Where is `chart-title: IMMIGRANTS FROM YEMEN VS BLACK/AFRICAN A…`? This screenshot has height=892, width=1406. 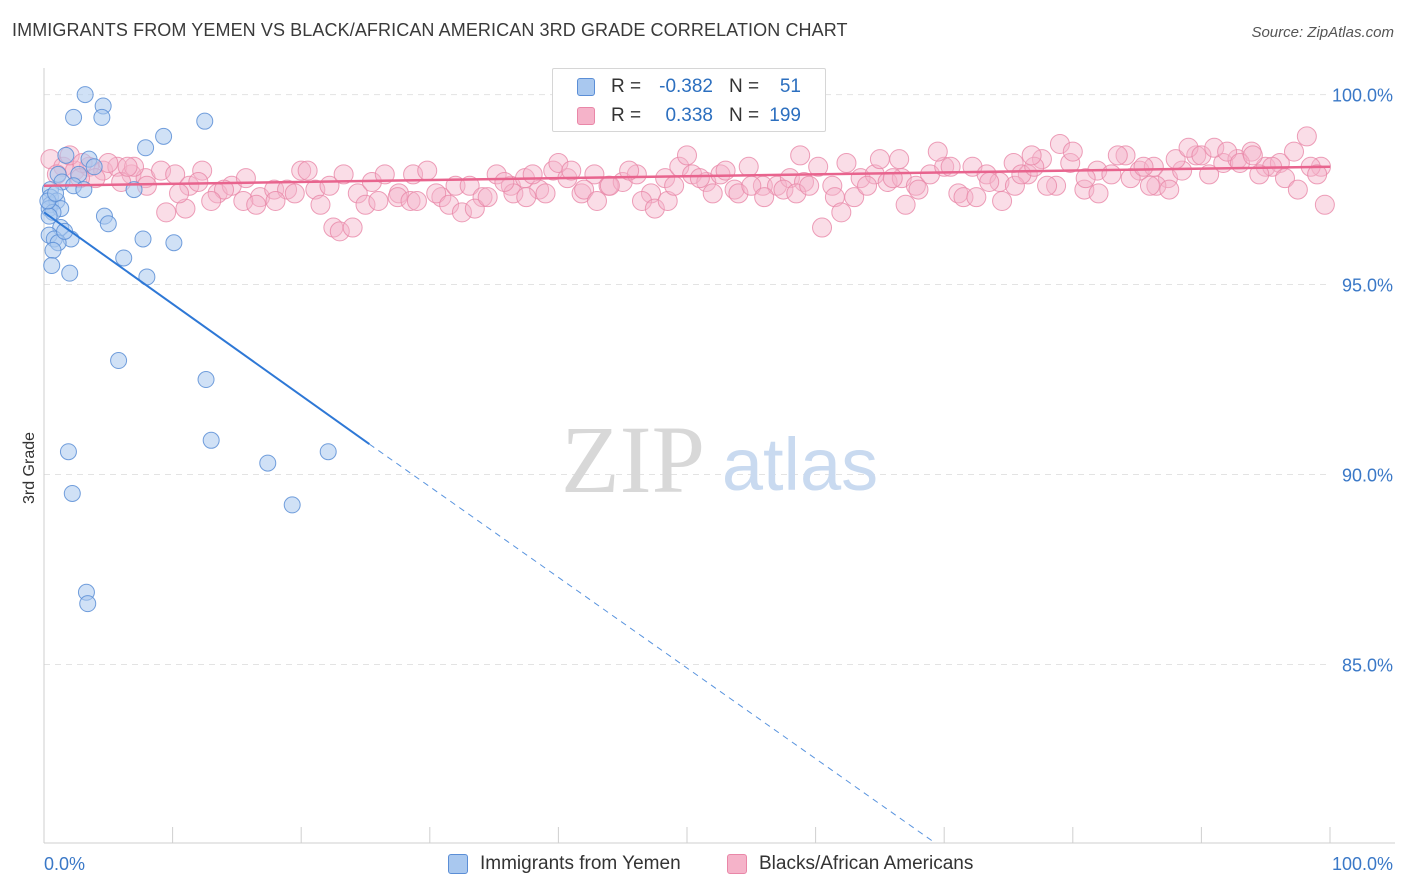 chart-title: IMMIGRANTS FROM YEMEN VS BLACK/AFRICAN A… is located at coordinates (430, 30).